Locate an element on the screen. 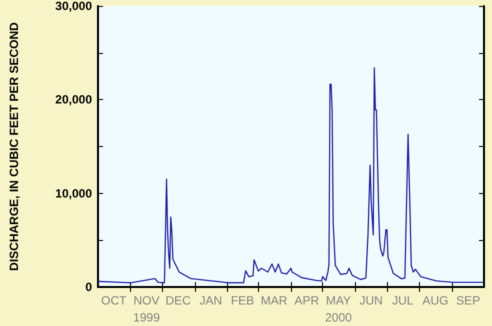  x-tick-label: APR is located at coordinates (307, 301).